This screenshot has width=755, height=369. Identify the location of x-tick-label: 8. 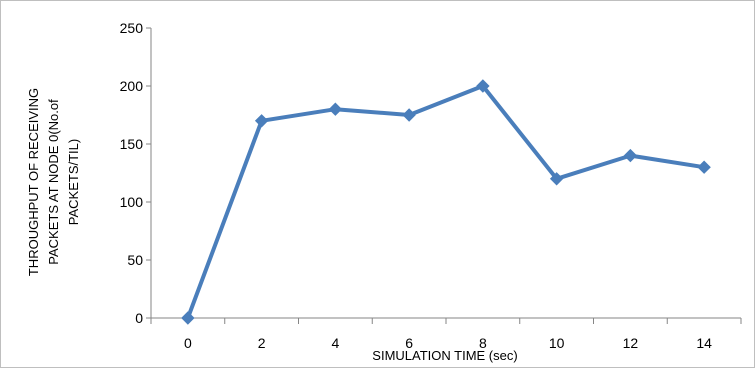
(483, 343).